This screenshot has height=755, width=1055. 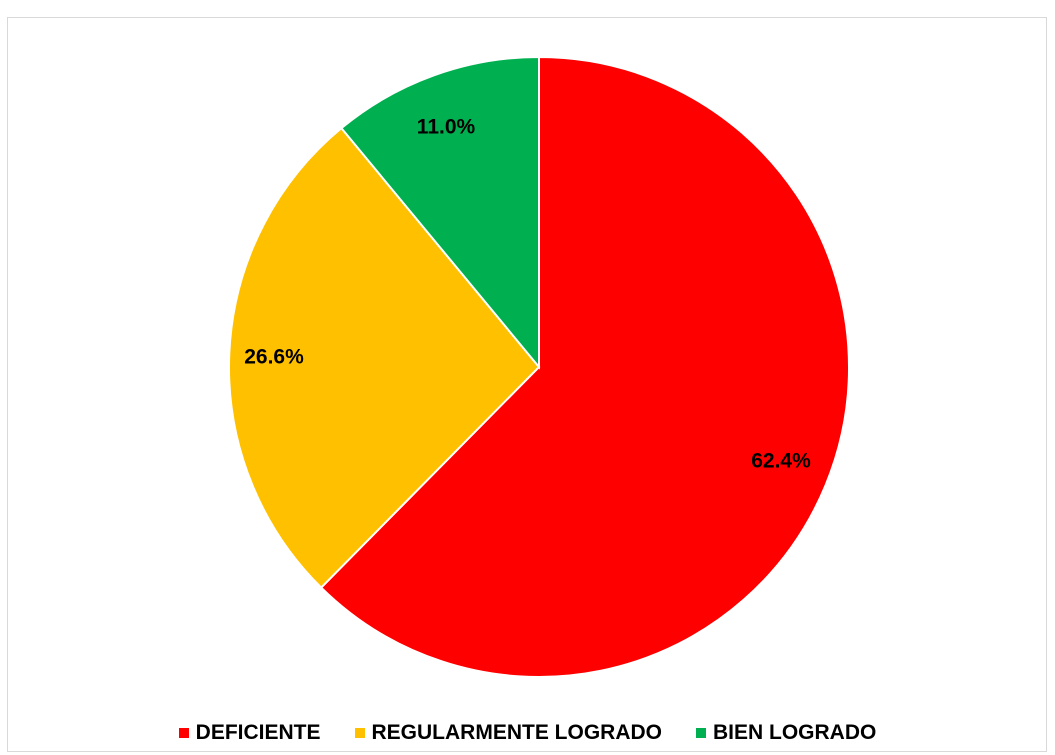 What do you see at coordinates (517, 732) in the screenshot?
I see `legend-label-regularmente-logrado: REGULARMENTE LOGRADO` at bounding box center [517, 732].